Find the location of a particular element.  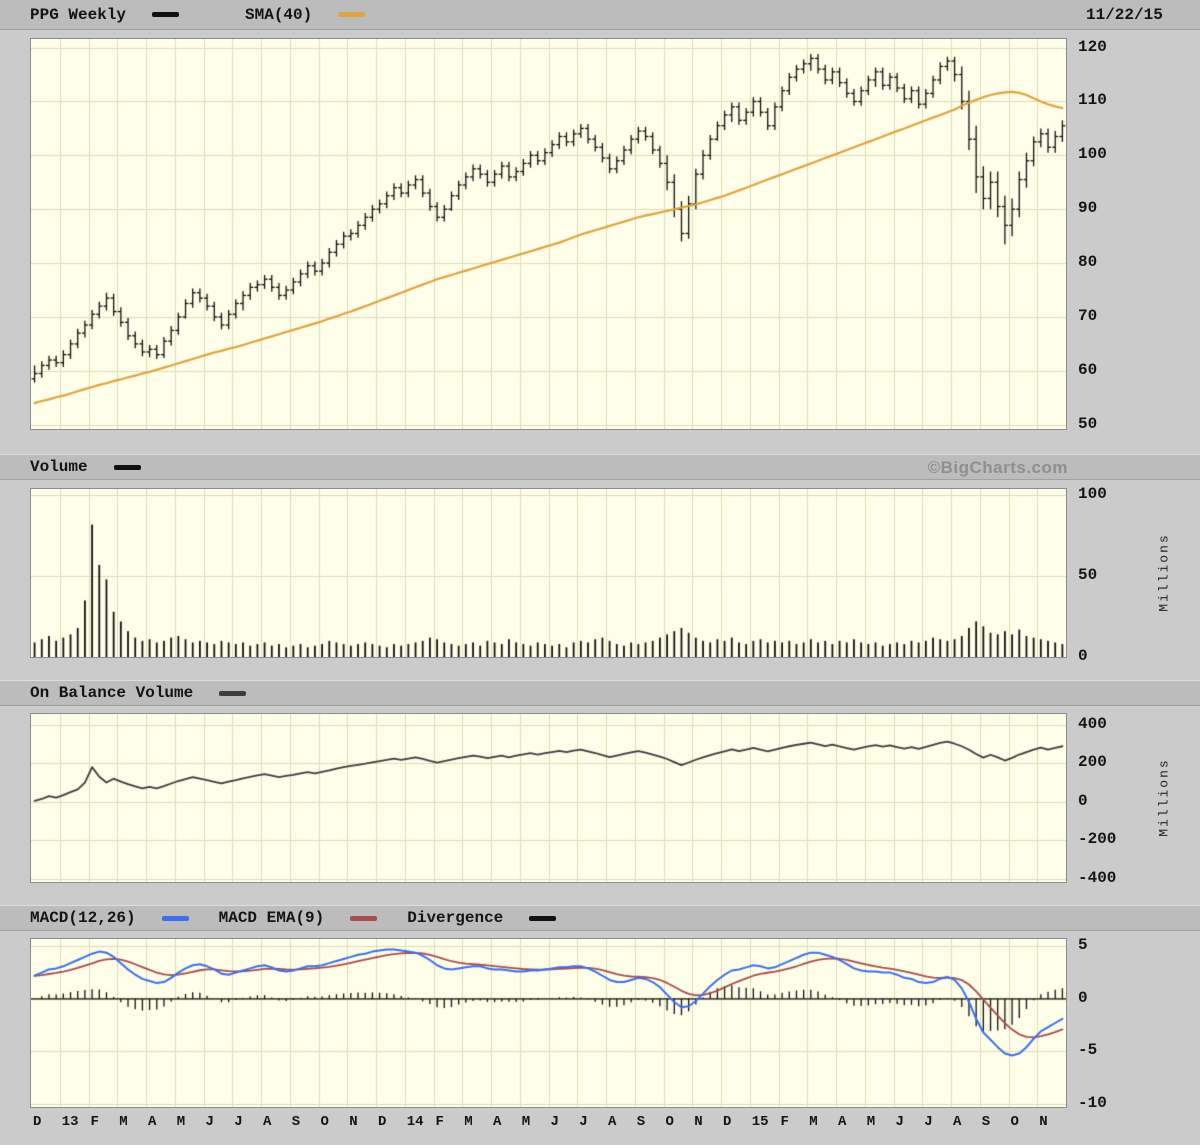

volume-millions-label-box: Millions is located at coordinates (1164, 572).